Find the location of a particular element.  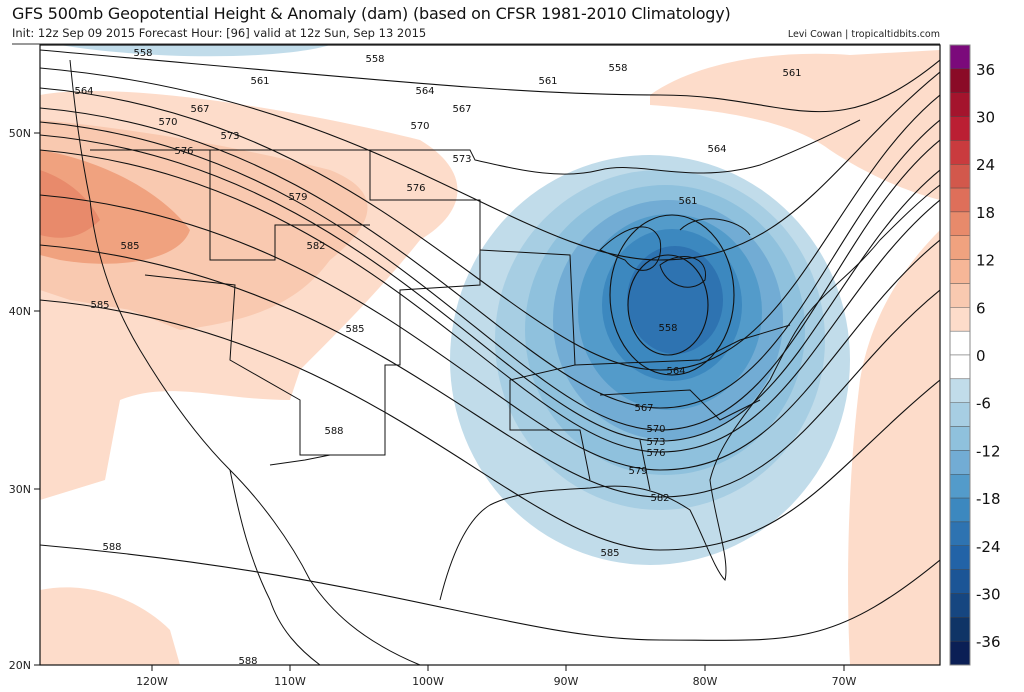

lat-label: 30N is located at coordinates (20, 489).